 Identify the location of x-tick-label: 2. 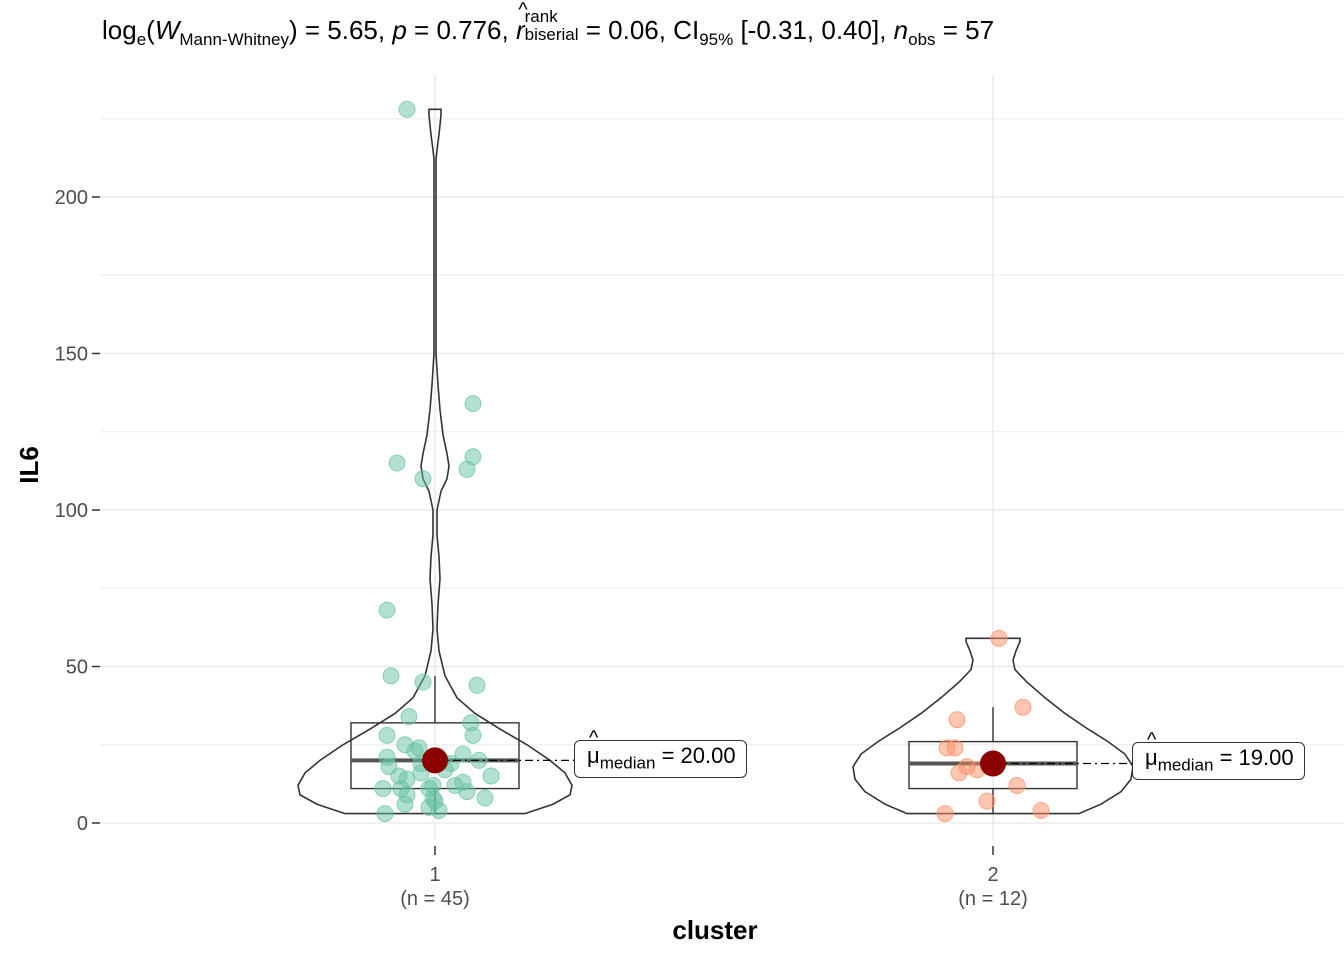
(992, 875).